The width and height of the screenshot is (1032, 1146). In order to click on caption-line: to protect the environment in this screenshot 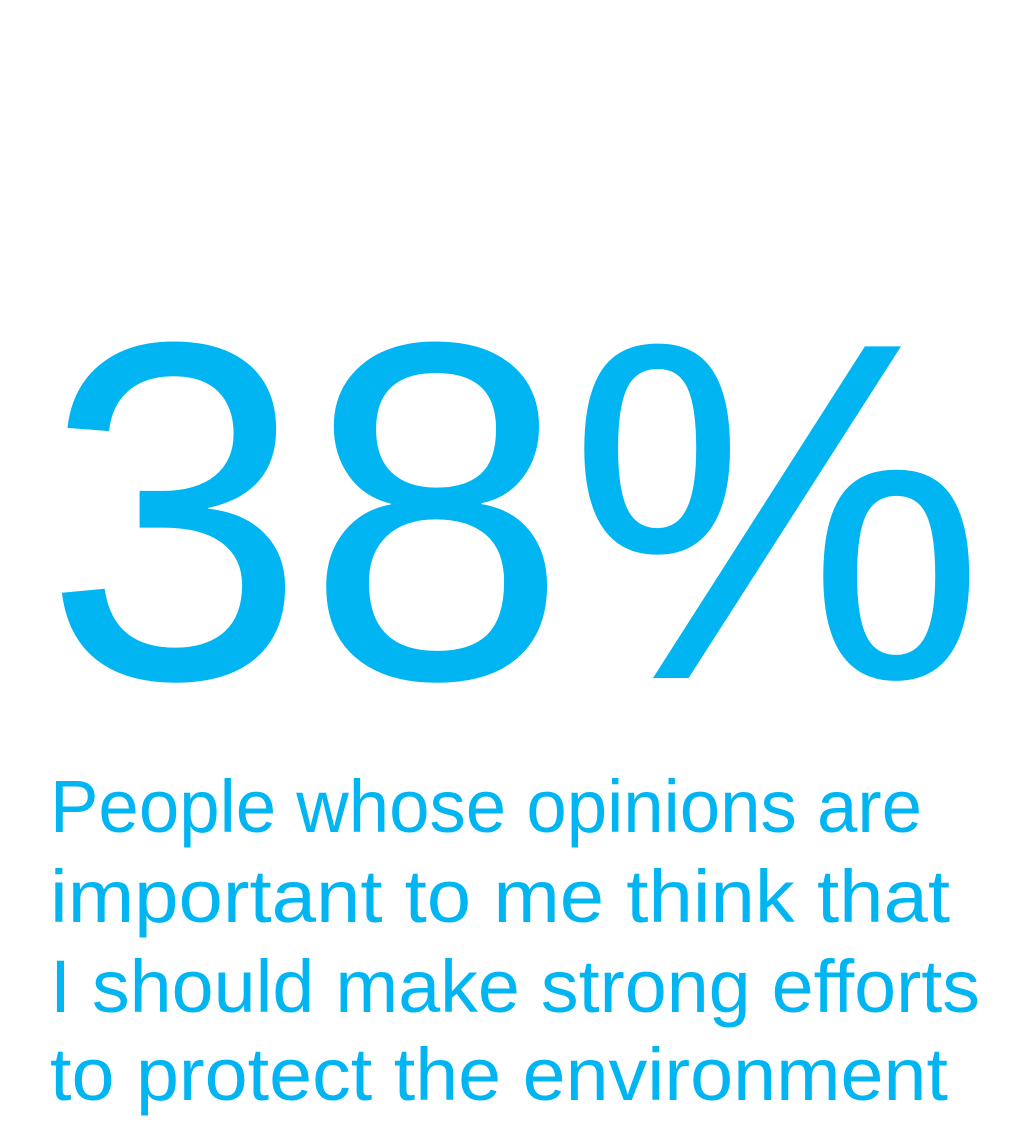, I will do `click(499, 1074)`.